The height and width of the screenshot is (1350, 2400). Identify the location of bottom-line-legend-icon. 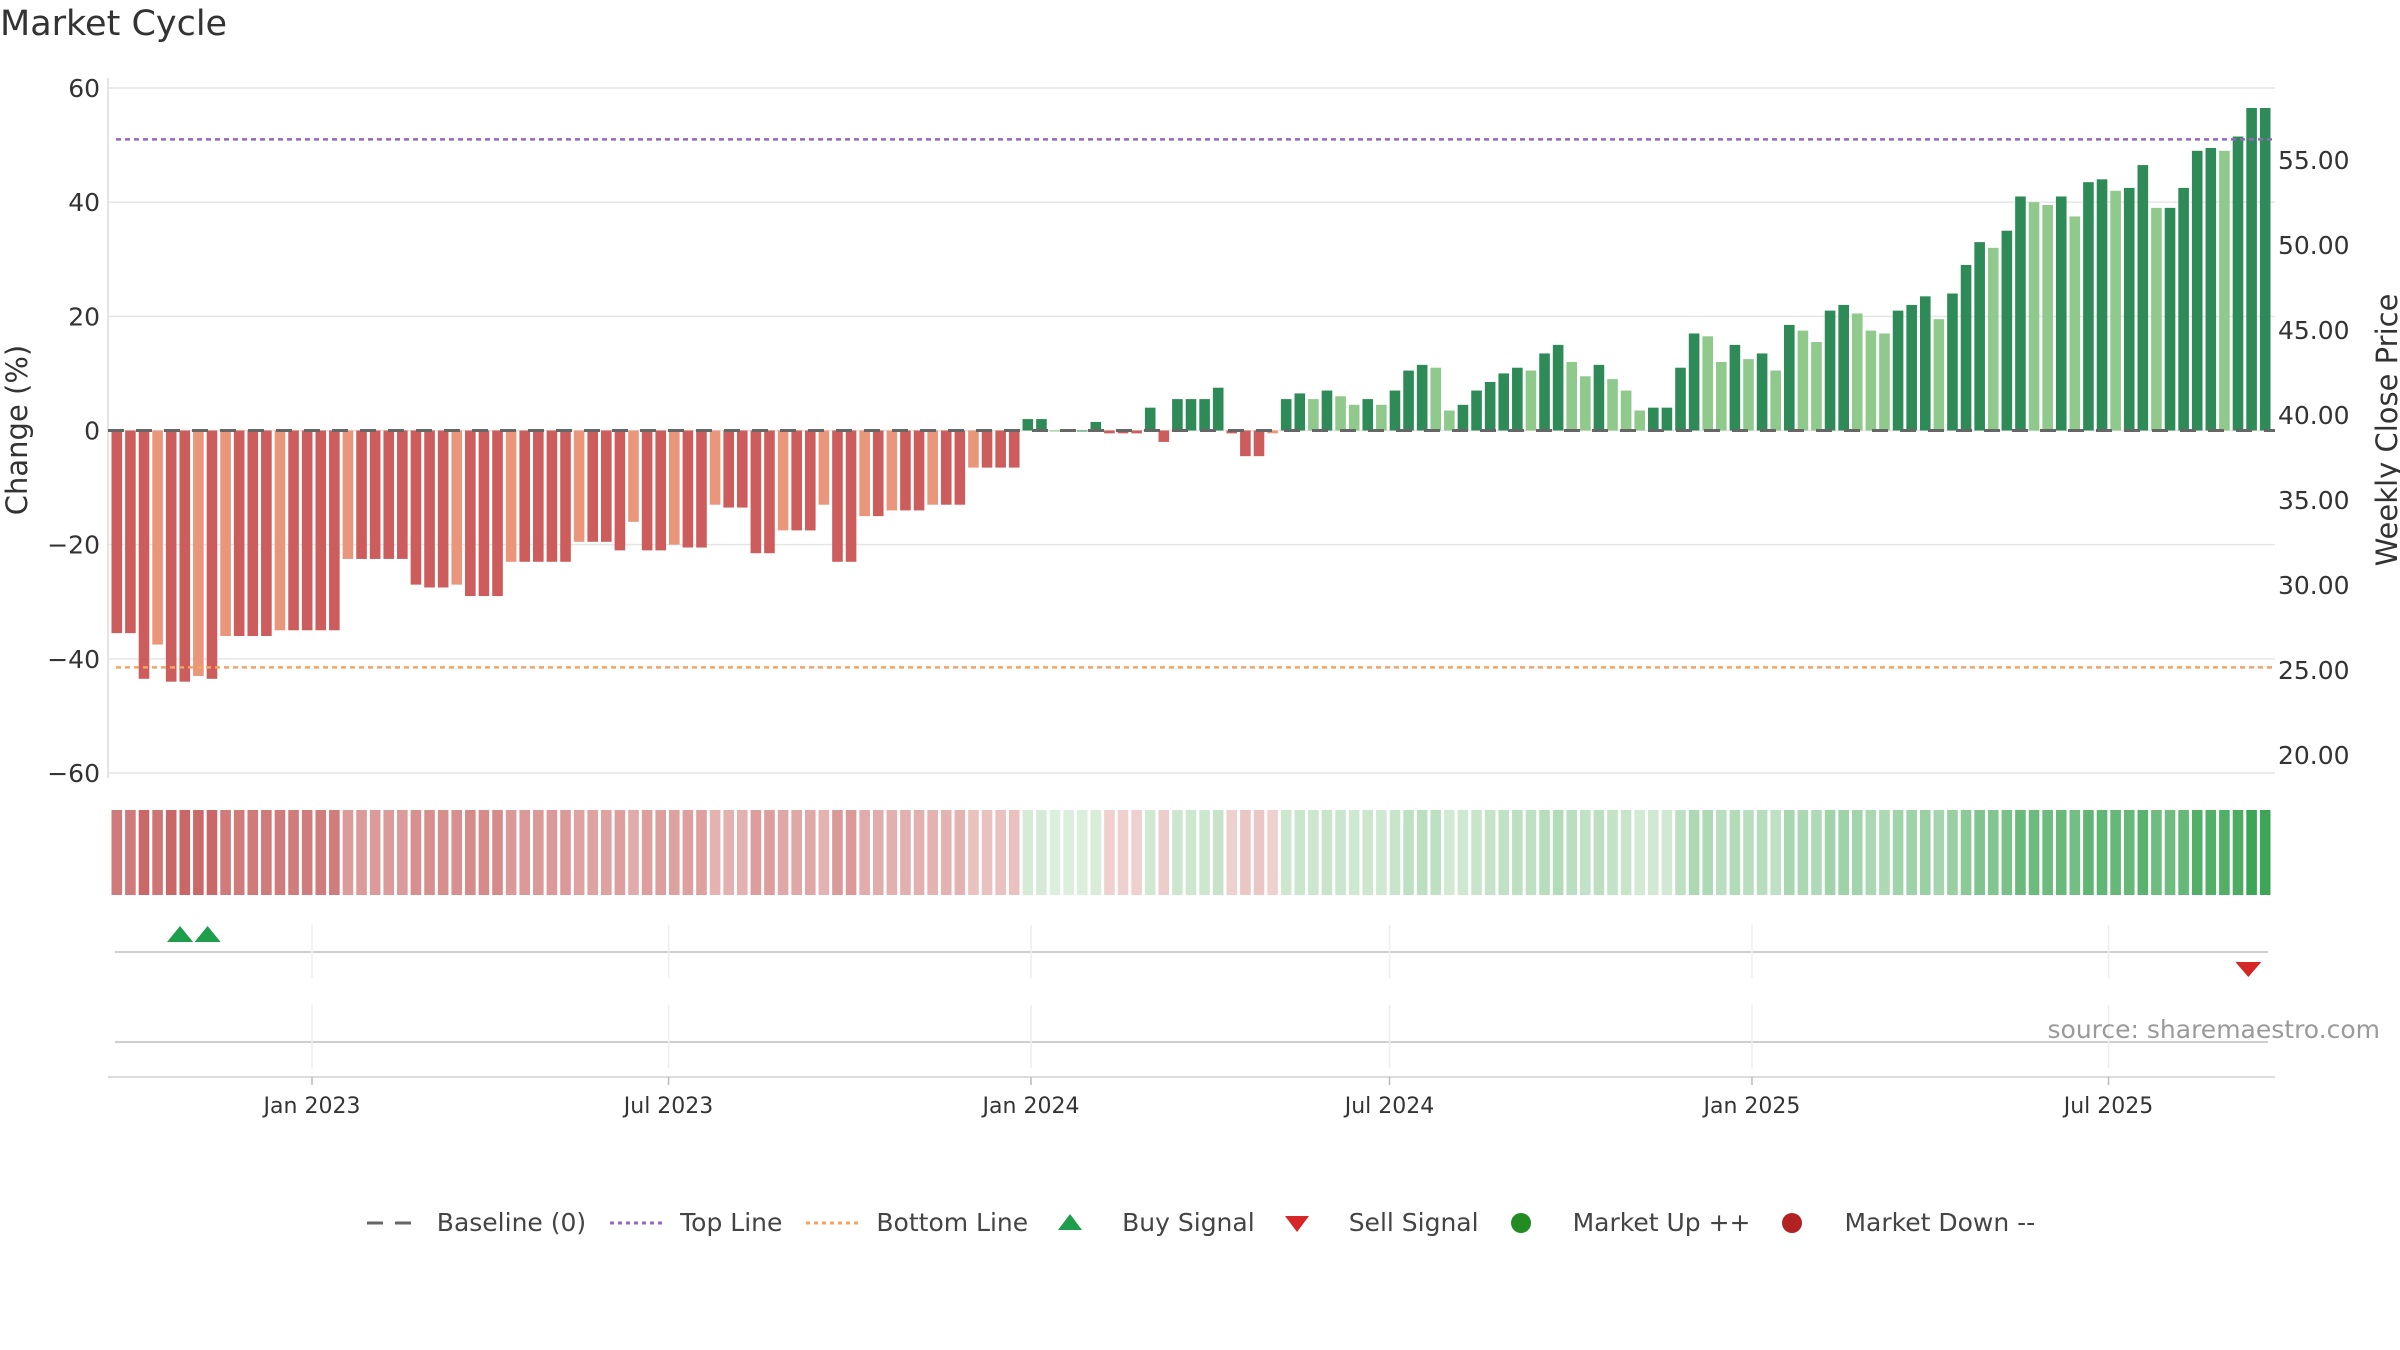
(833, 1222).